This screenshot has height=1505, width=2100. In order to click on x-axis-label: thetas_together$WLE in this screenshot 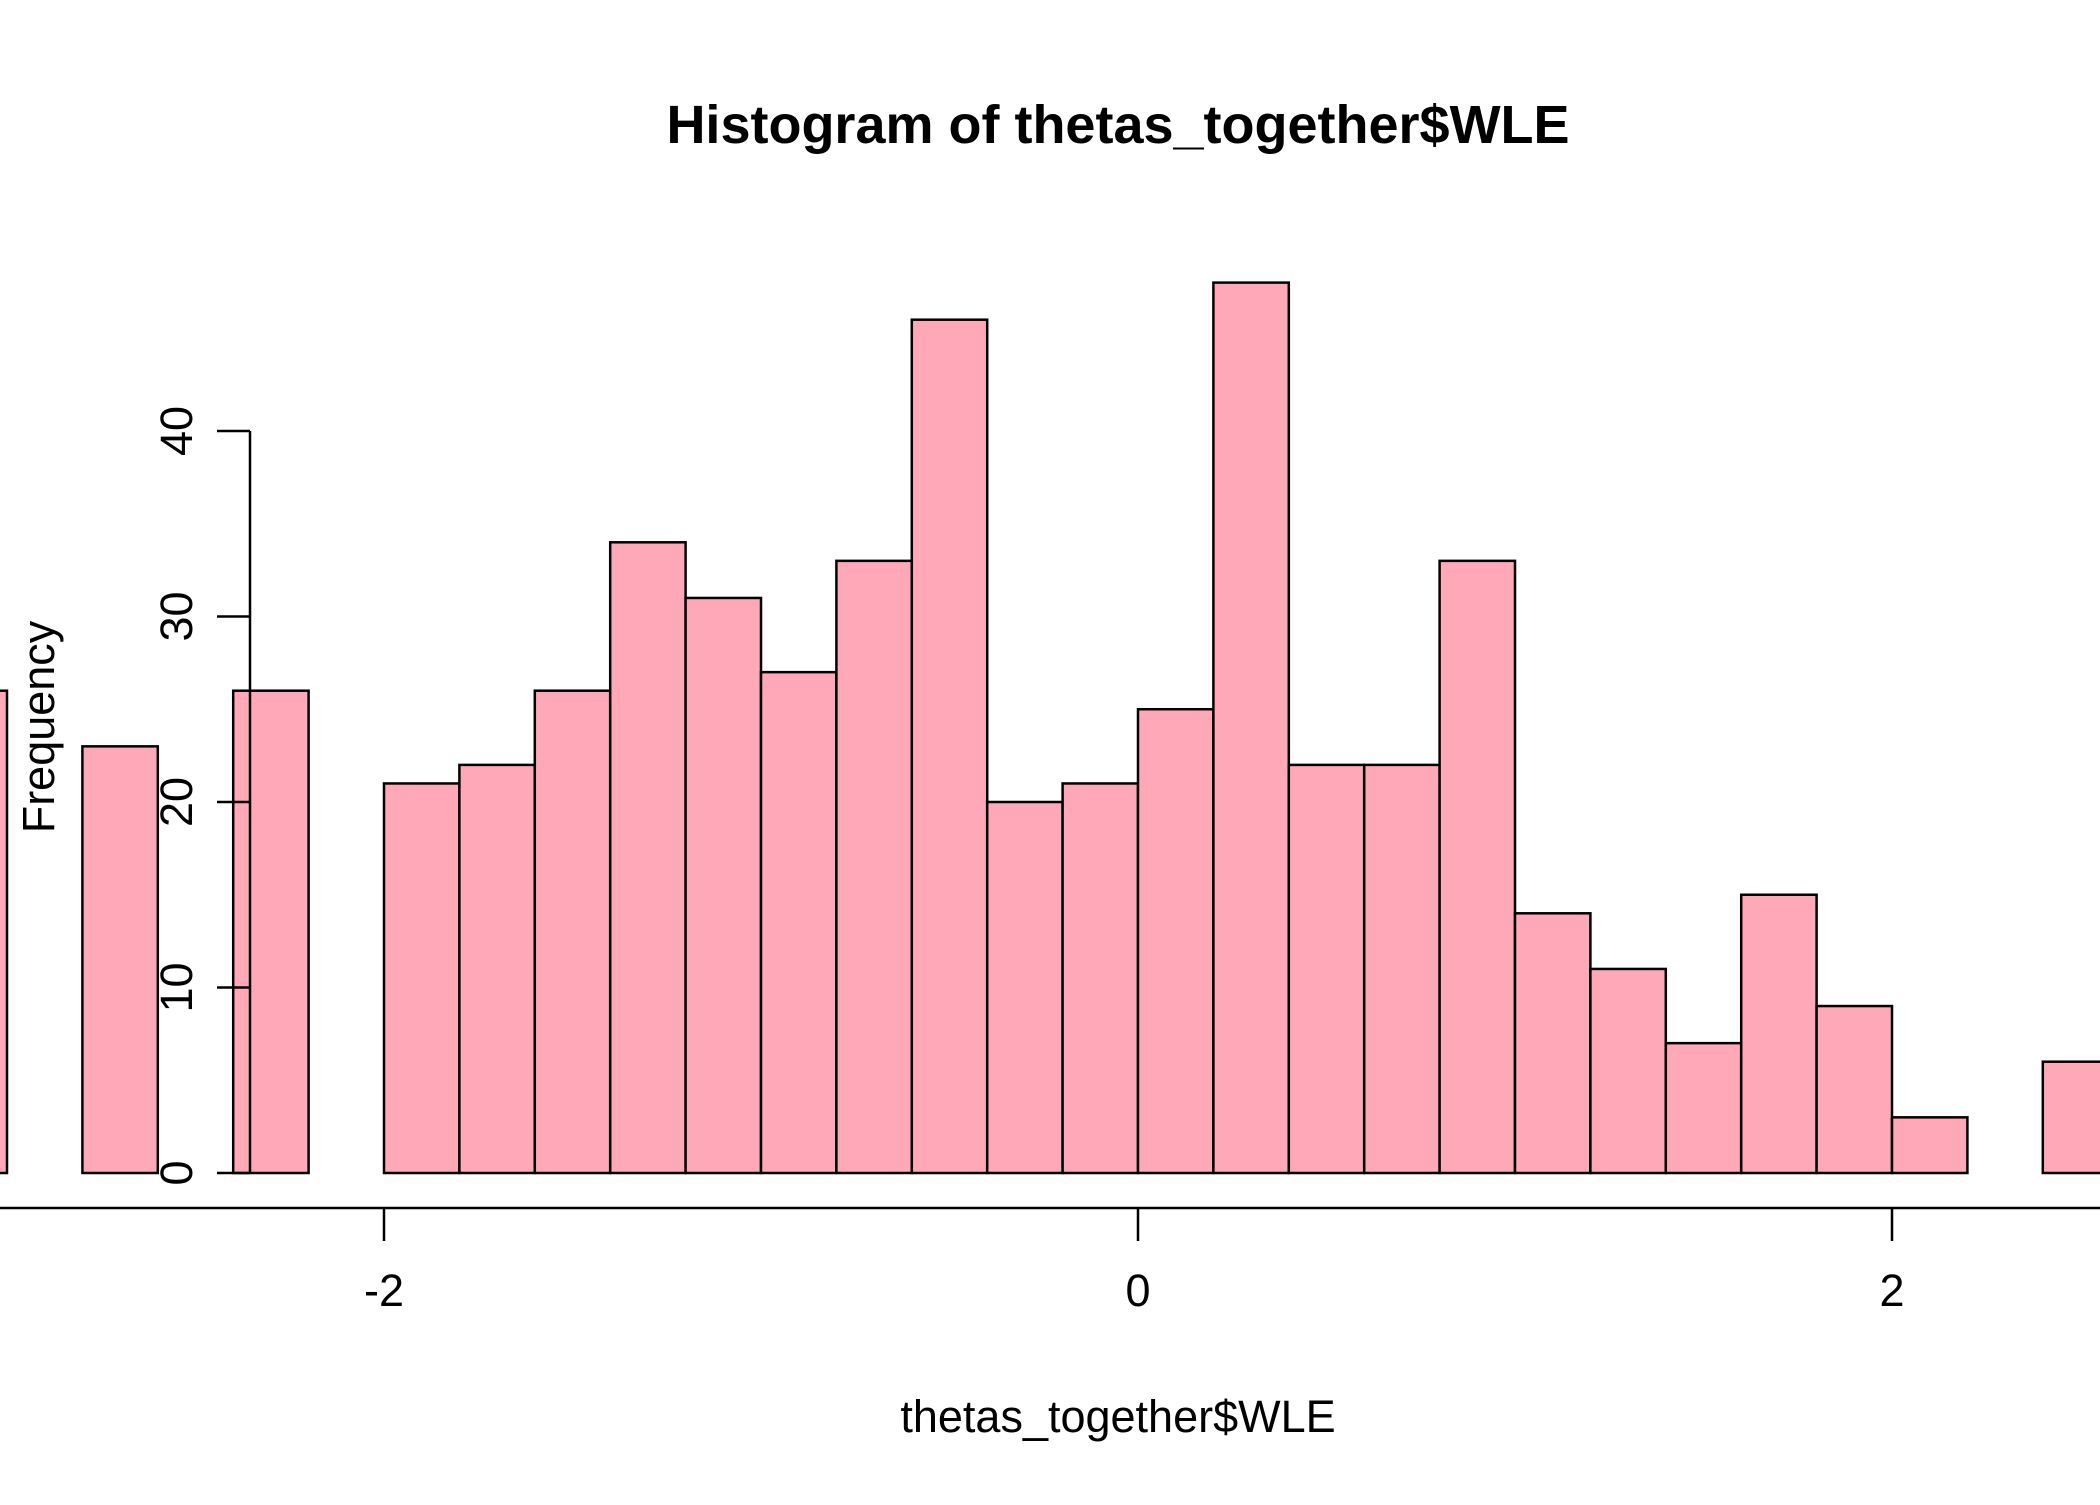, I will do `click(1117, 1416)`.